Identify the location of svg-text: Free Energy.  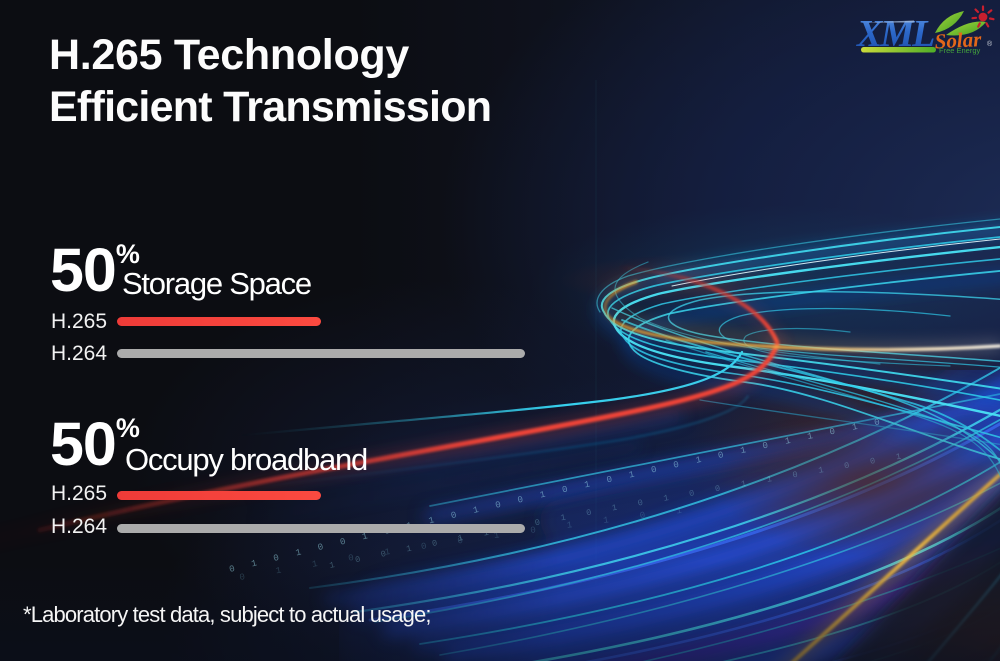
(960, 50).